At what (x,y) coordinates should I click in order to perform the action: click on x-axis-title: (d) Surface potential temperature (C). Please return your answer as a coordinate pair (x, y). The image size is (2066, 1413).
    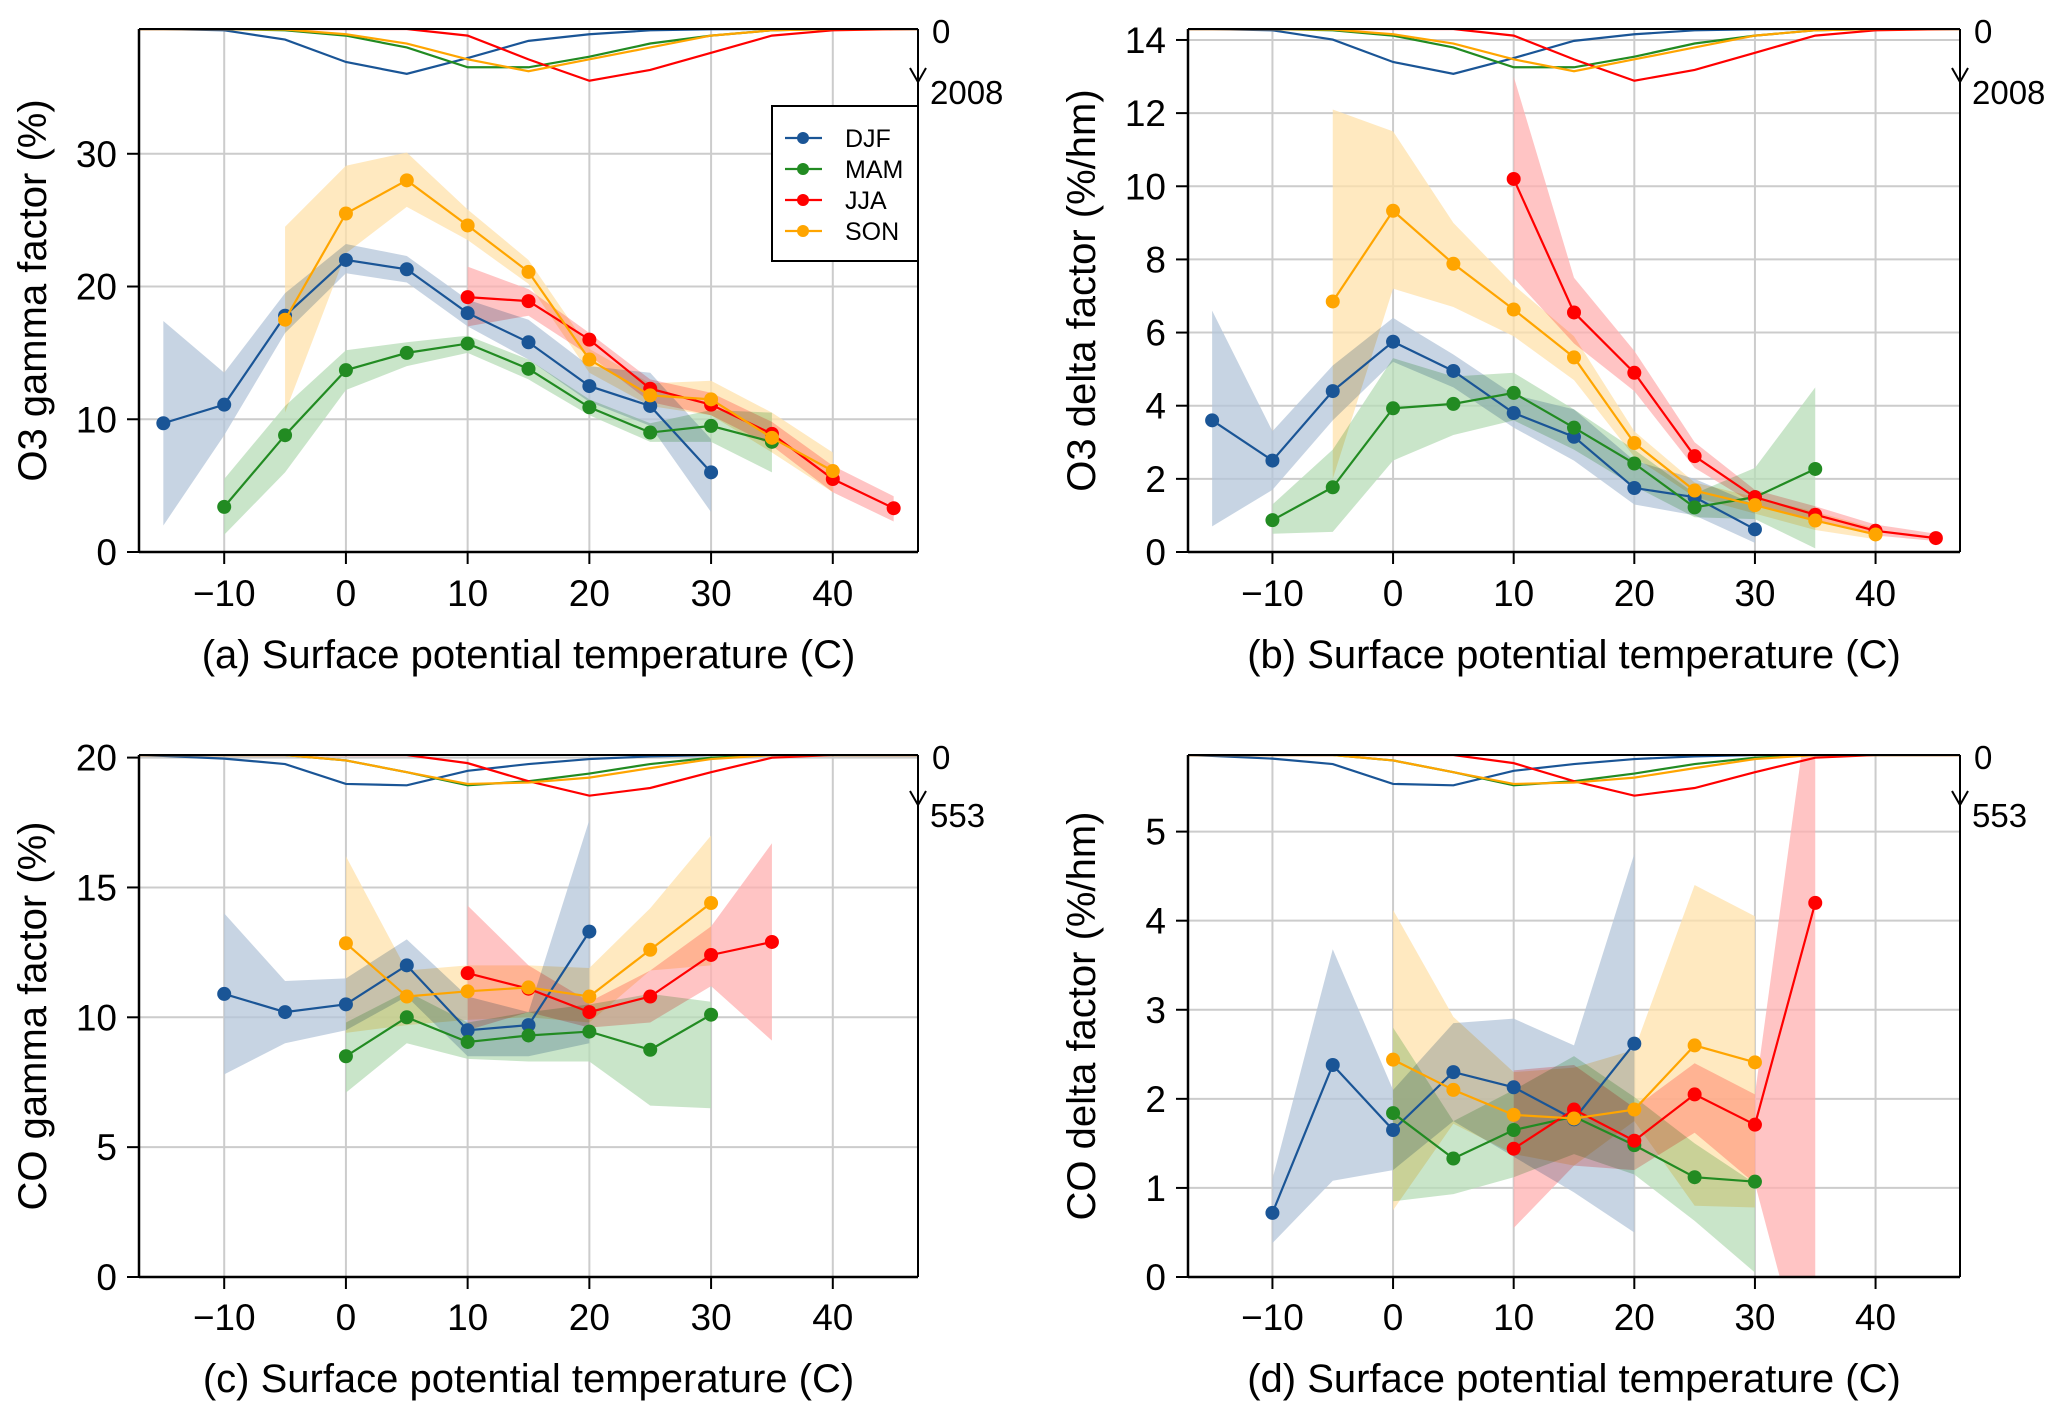
    Looking at the image, I should click on (1574, 1379).